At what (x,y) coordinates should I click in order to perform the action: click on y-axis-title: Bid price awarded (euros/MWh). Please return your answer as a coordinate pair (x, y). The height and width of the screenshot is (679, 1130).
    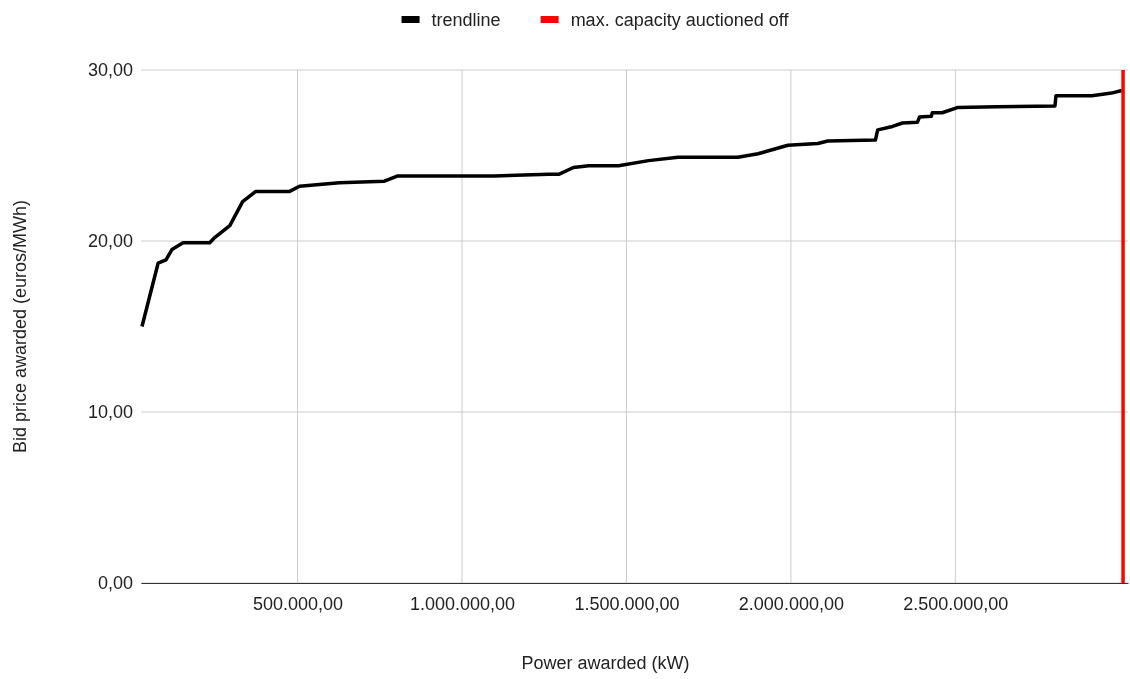
    Looking at the image, I should click on (20, 326).